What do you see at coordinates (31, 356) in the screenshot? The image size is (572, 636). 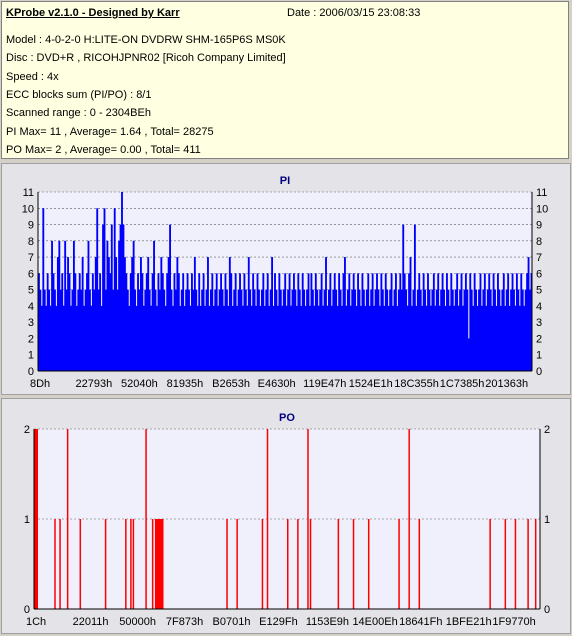 I see `y-tick-label-left: 1` at bounding box center [31, 356].